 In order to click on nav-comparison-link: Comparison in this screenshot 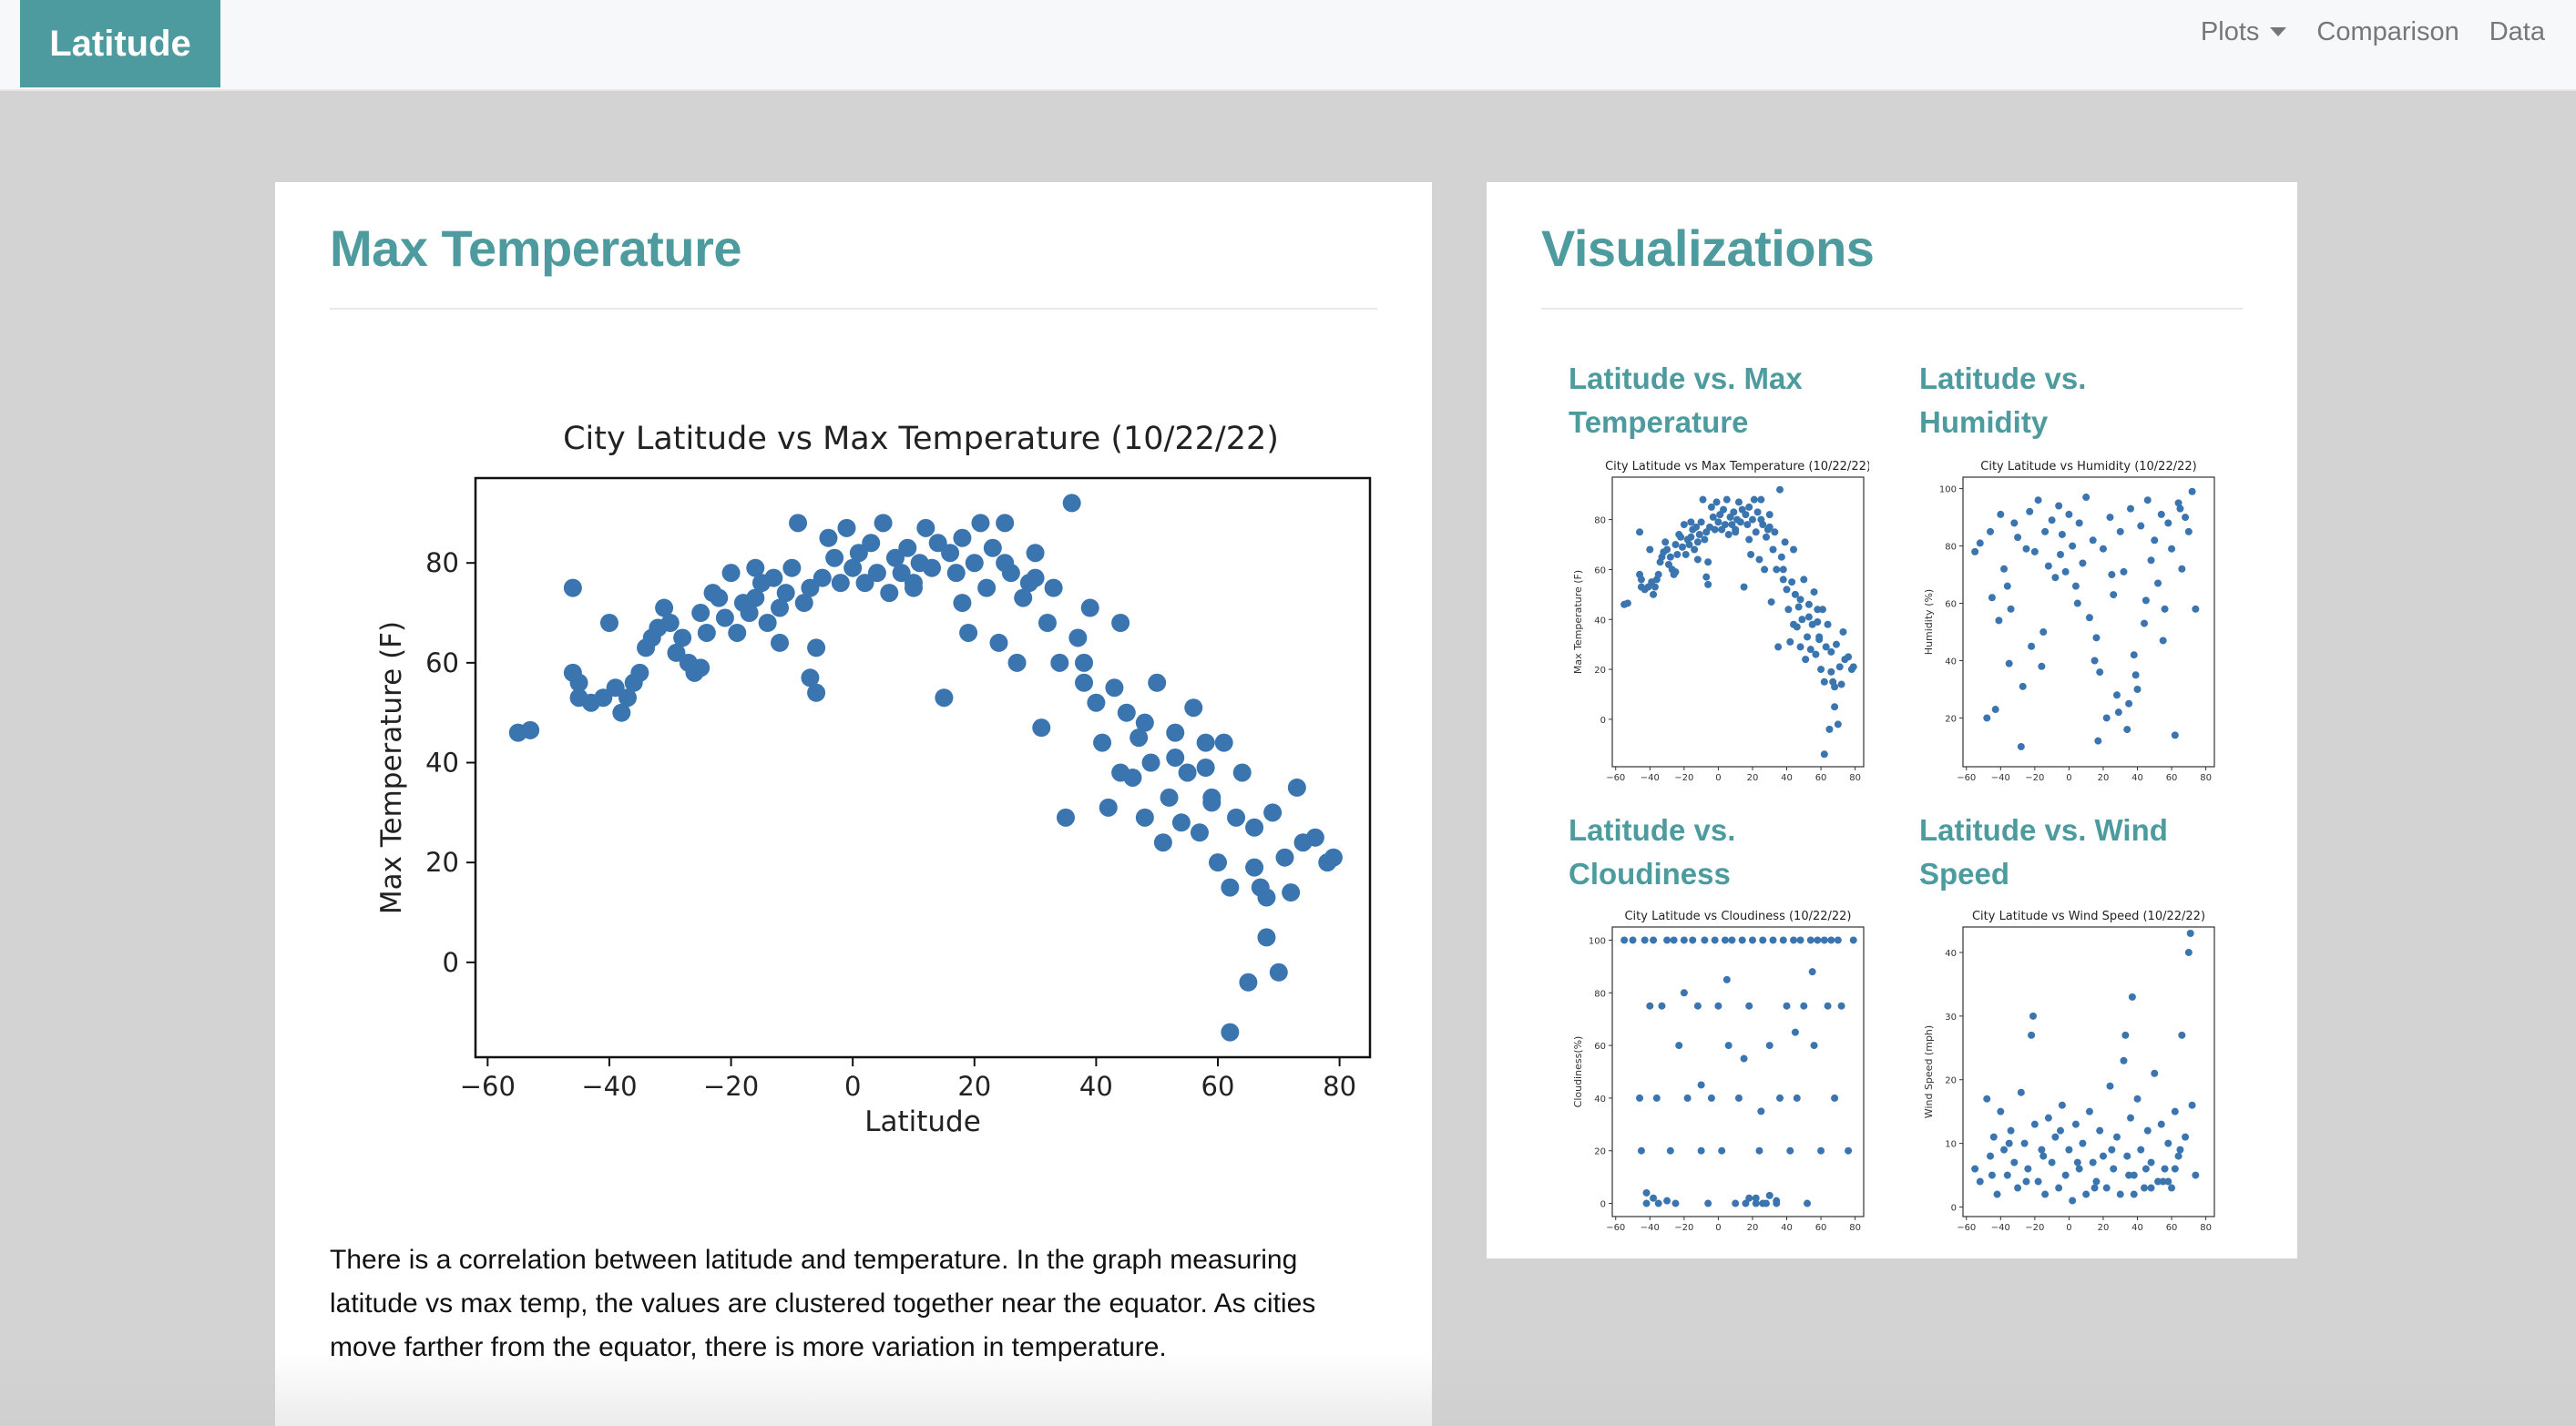, I will do `click(2387, 31)`.